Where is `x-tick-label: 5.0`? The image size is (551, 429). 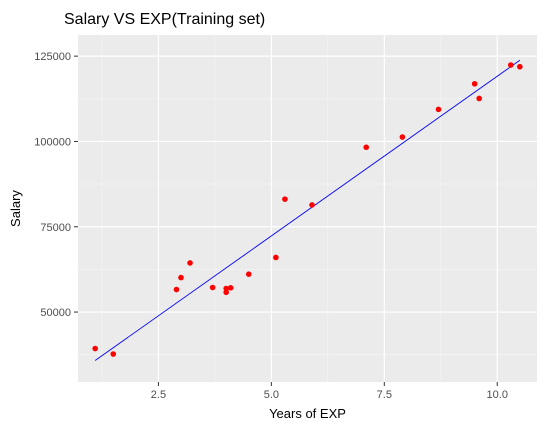 x-tick-label: 5.0 is located at coordinates (271, 395).